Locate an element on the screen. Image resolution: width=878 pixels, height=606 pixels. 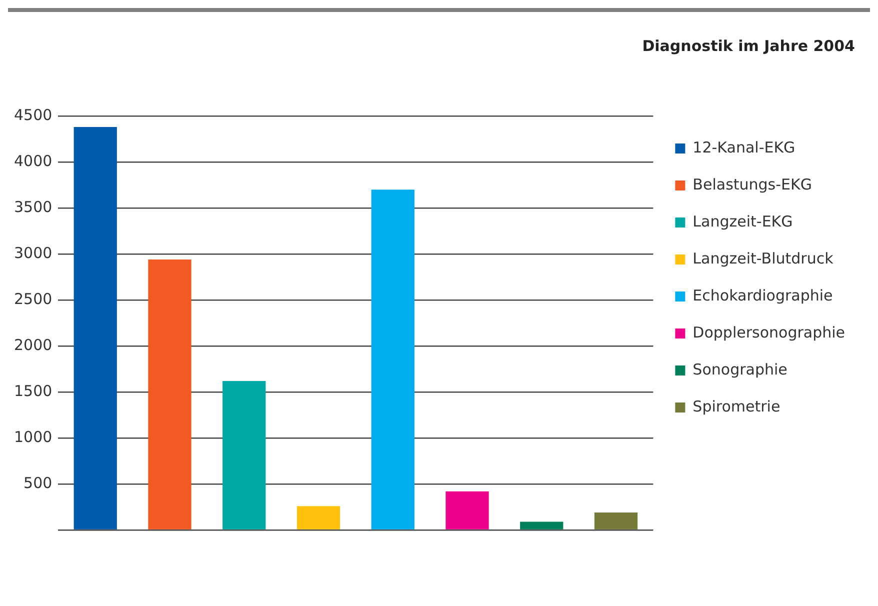
y-tick-label: 4000 is located at coordinates (33, 161).